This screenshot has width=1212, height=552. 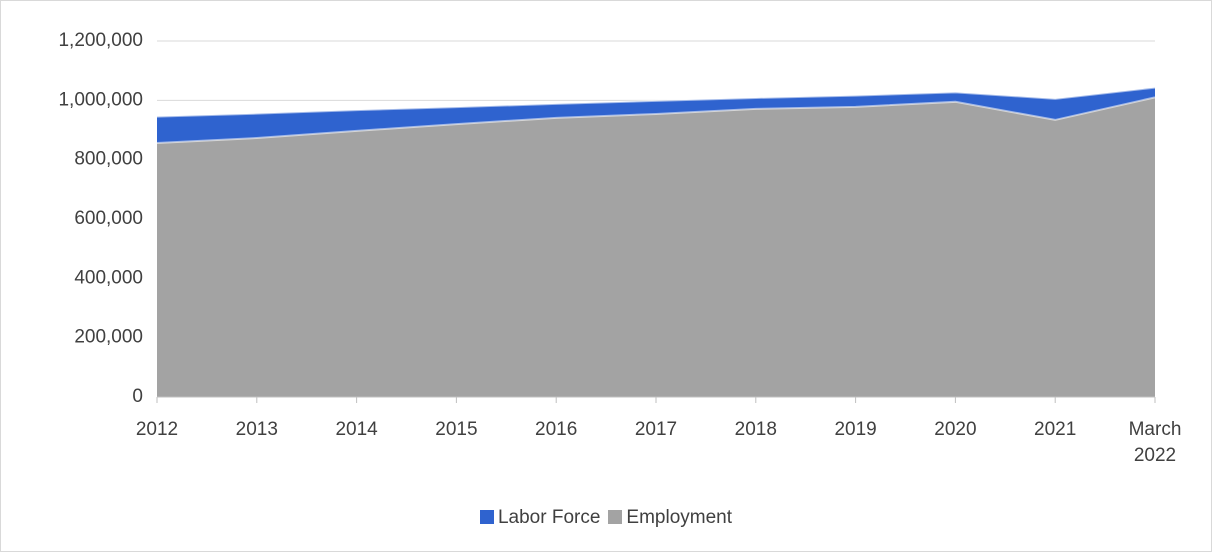 I want to click on x-tick-label: 2013, so click(x=256, y=429).